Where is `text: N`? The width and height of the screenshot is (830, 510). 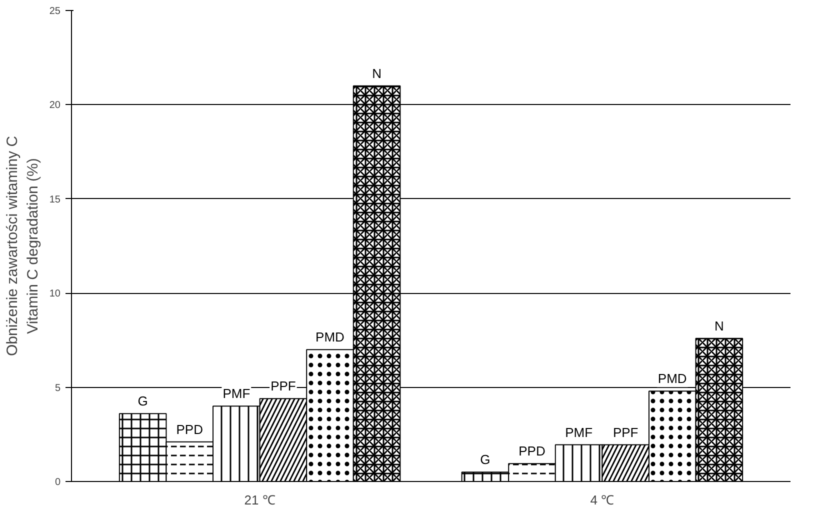 text: N is located at coordinates (719, 326).